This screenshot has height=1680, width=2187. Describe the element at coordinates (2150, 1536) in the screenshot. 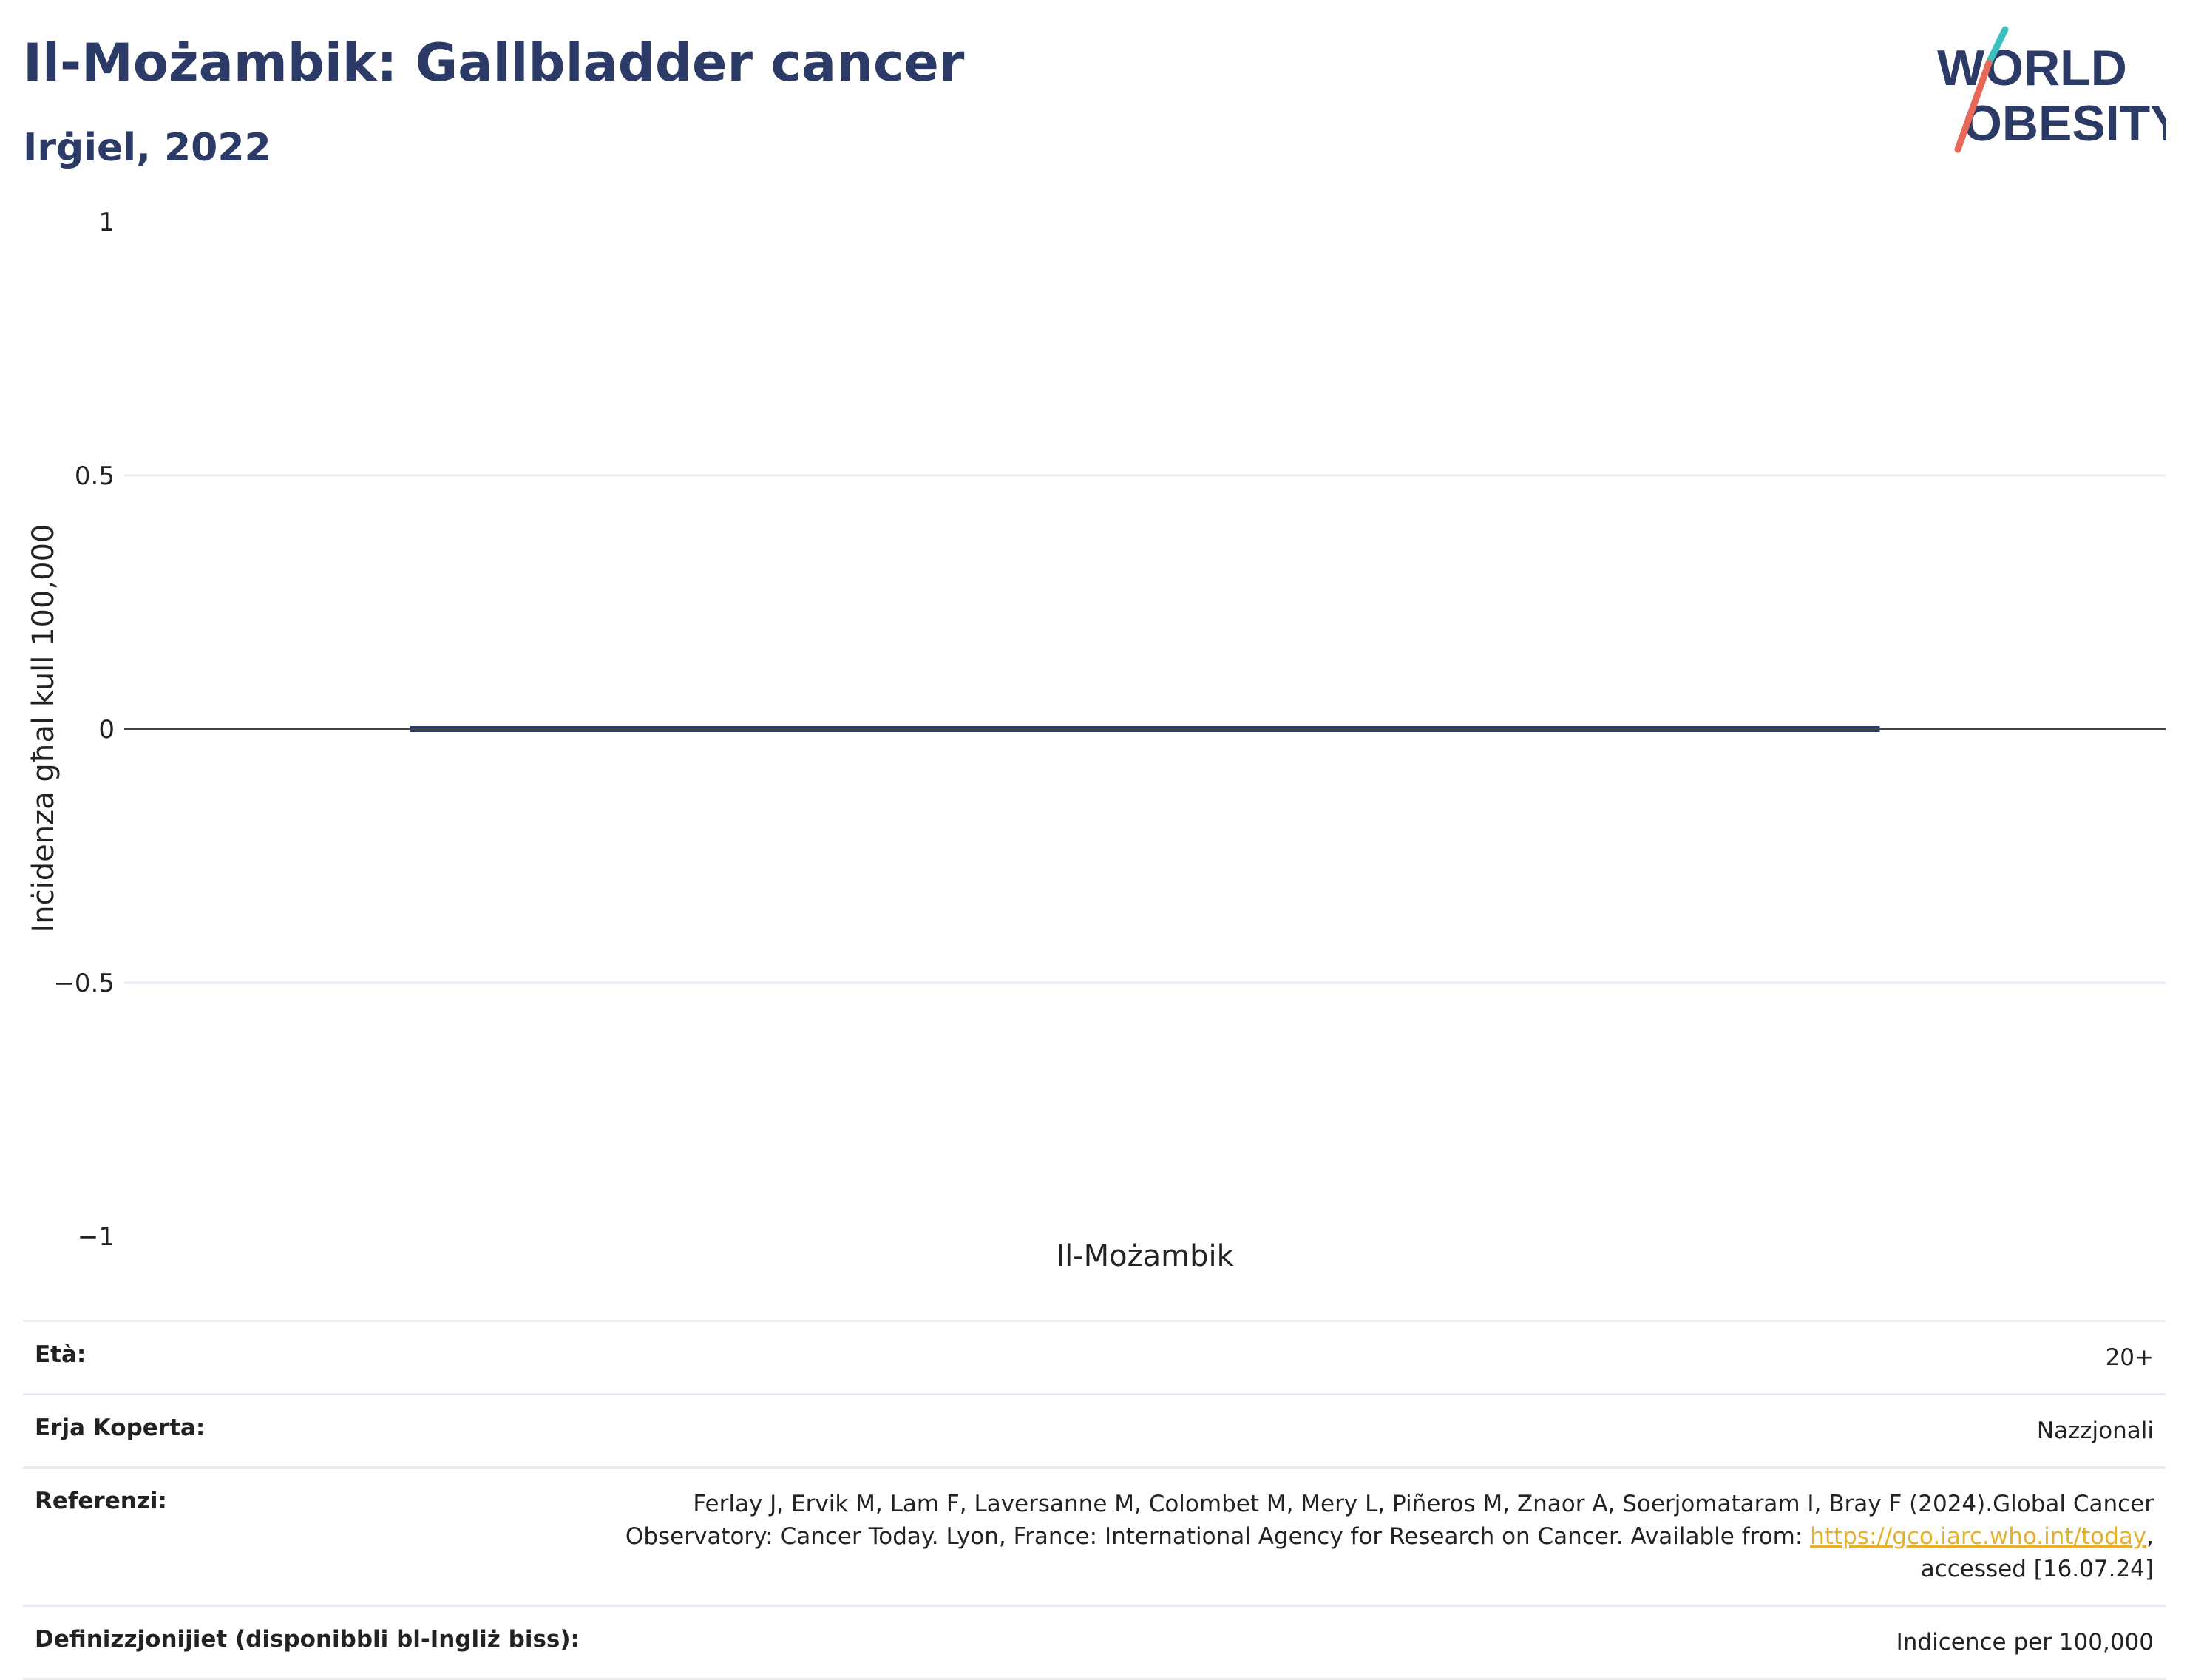

I see `reference-line-2-post: ,` at that location.